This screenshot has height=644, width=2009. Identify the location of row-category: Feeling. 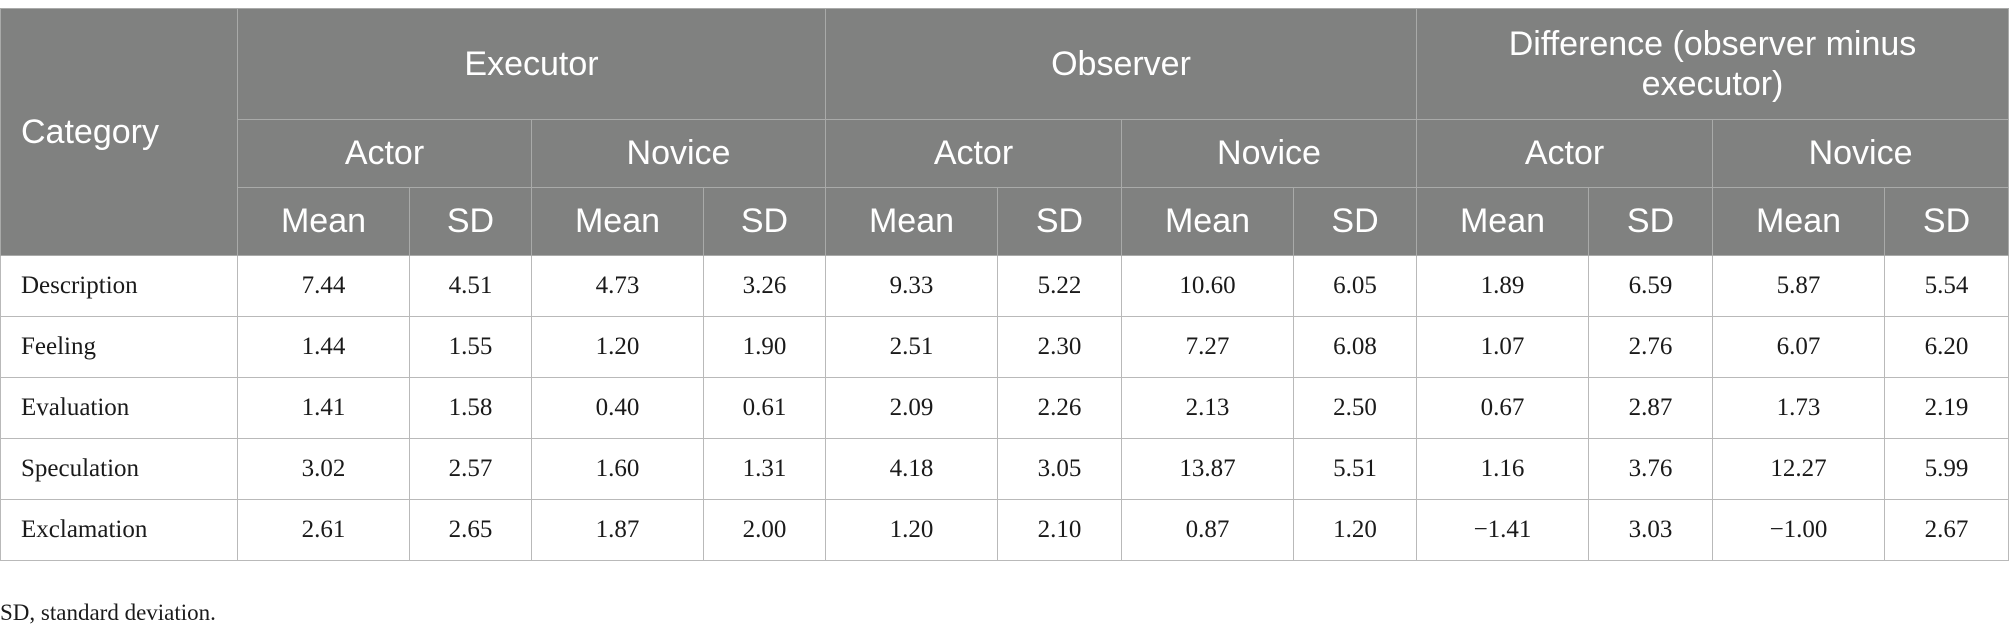
(119, 347).